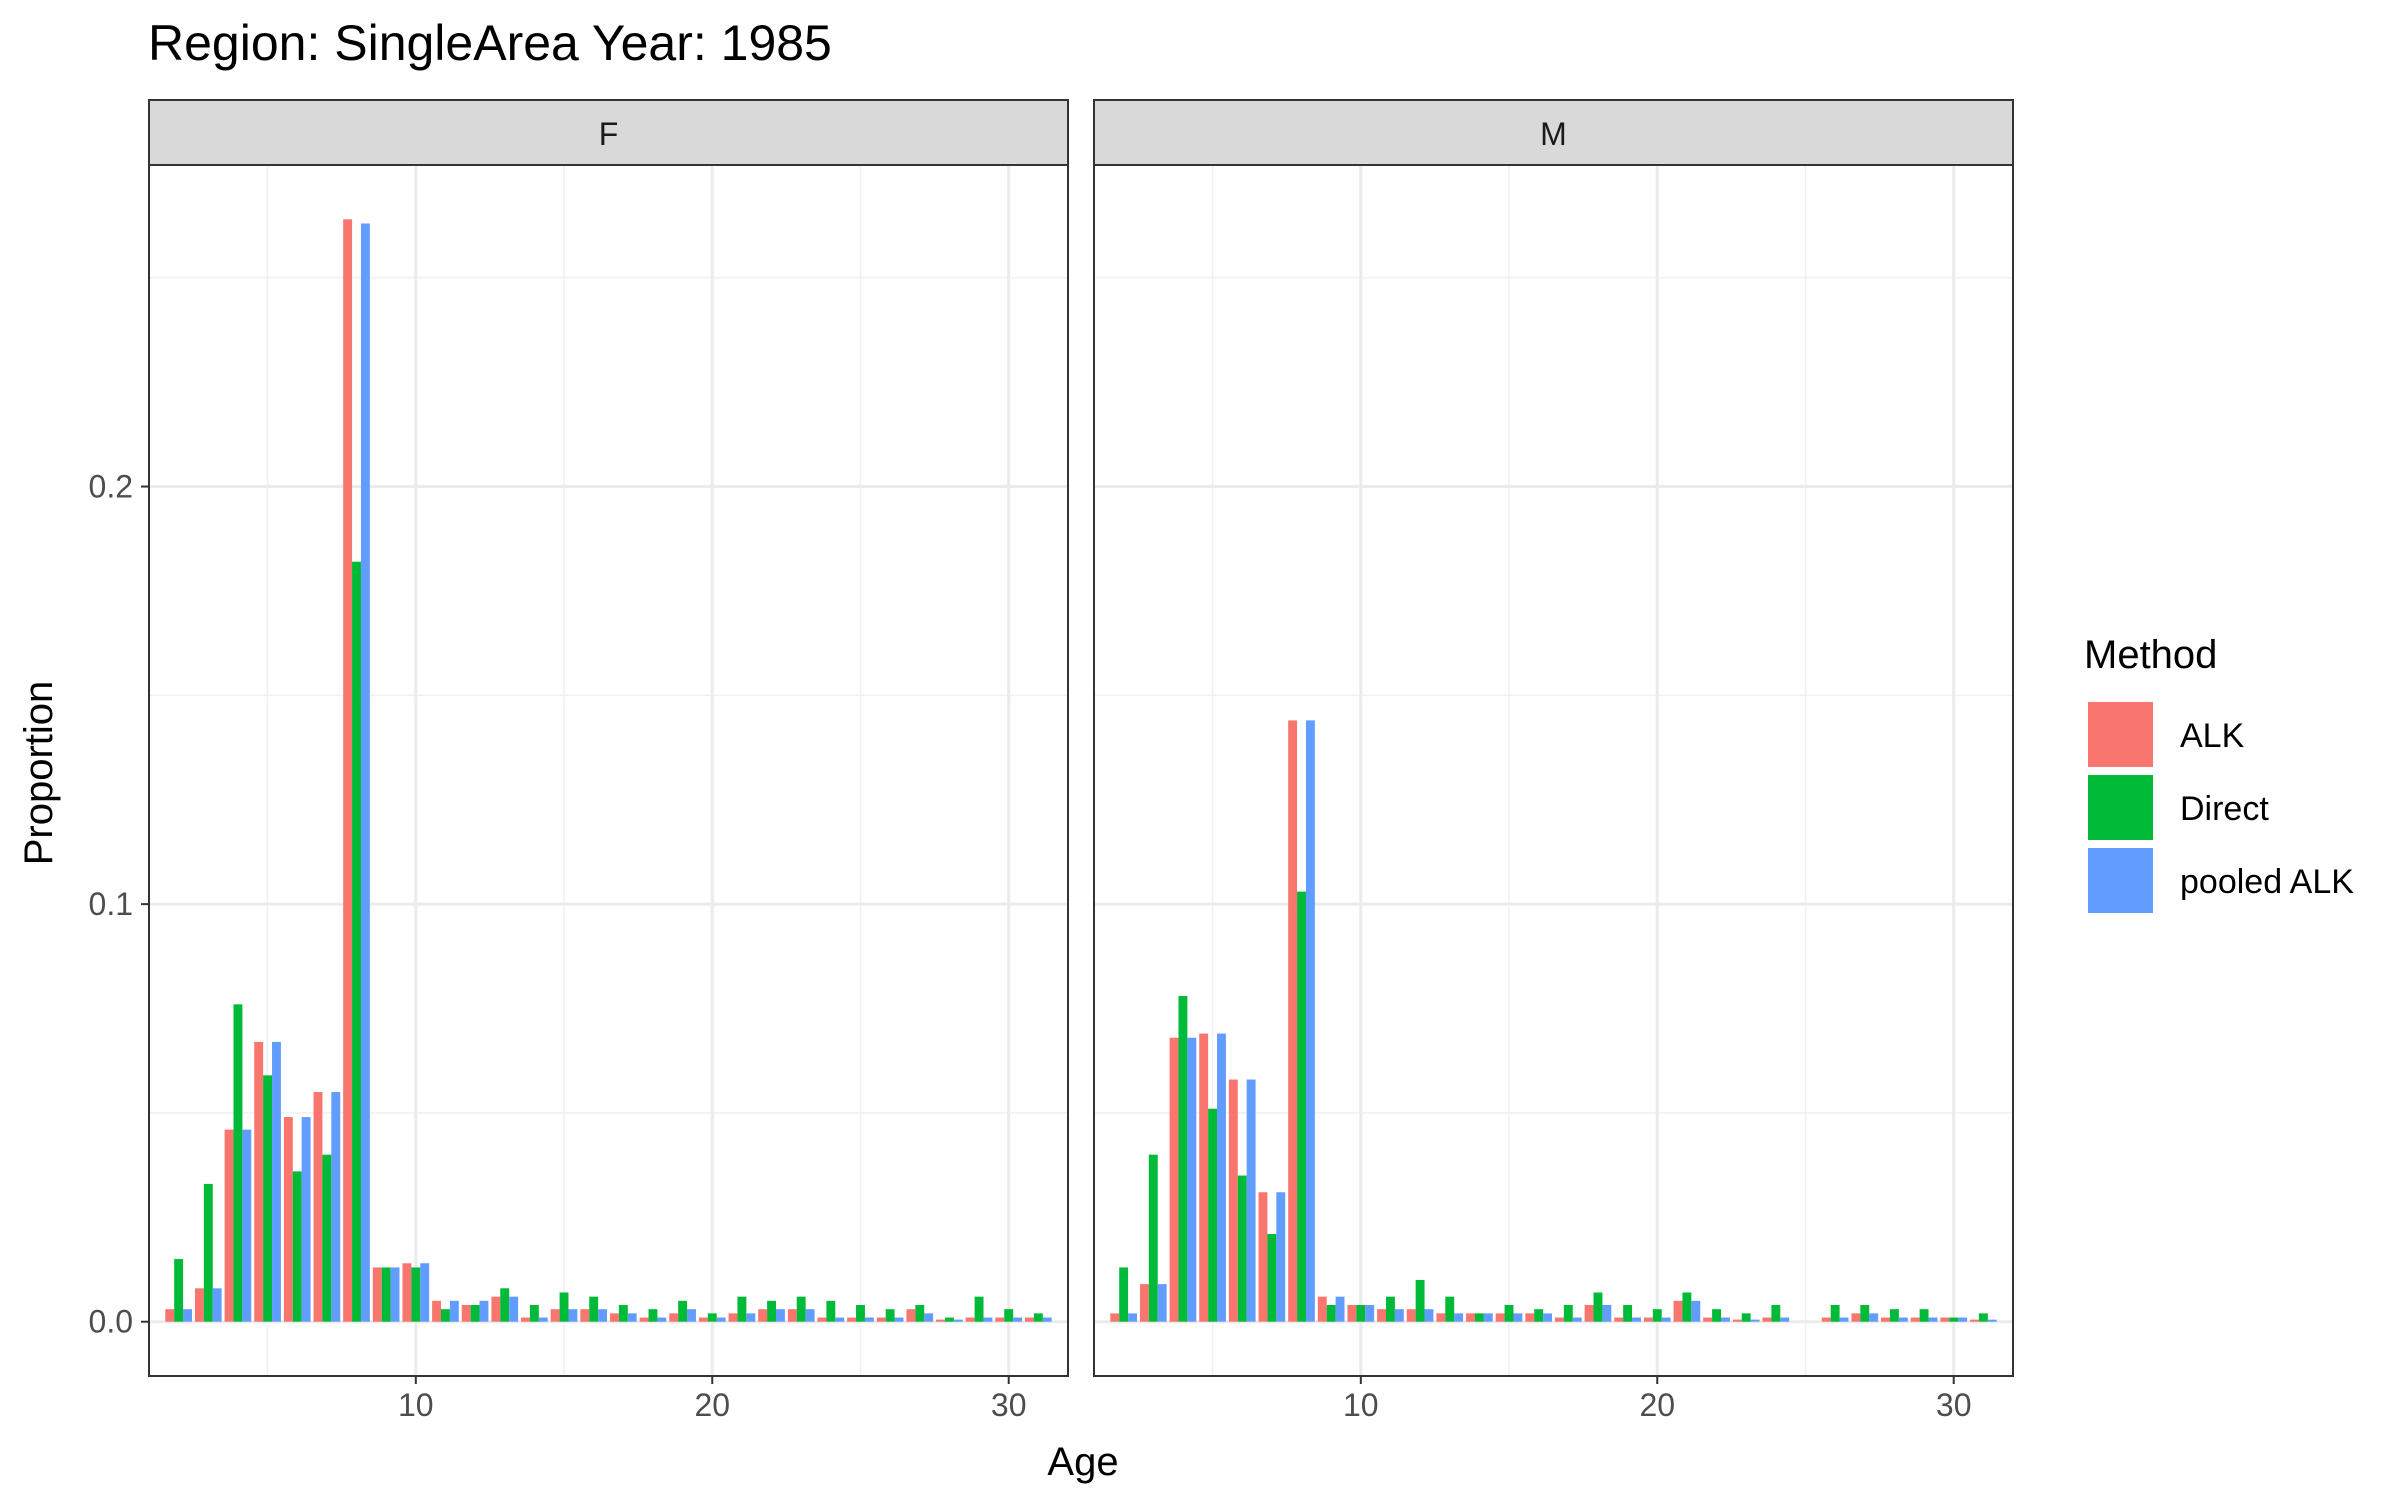 Image resolution: width=2400 pixels, height=1500 pixels. I want to click on series-direct, so click(1553, 1106).